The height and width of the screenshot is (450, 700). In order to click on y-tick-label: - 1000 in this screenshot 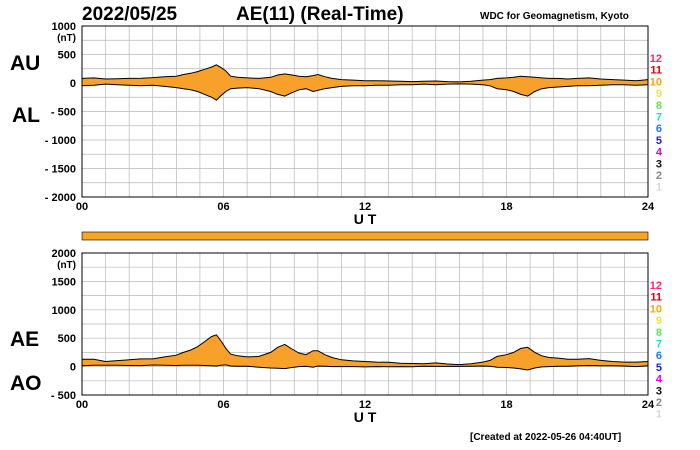, I will do `click(60, 141)`.